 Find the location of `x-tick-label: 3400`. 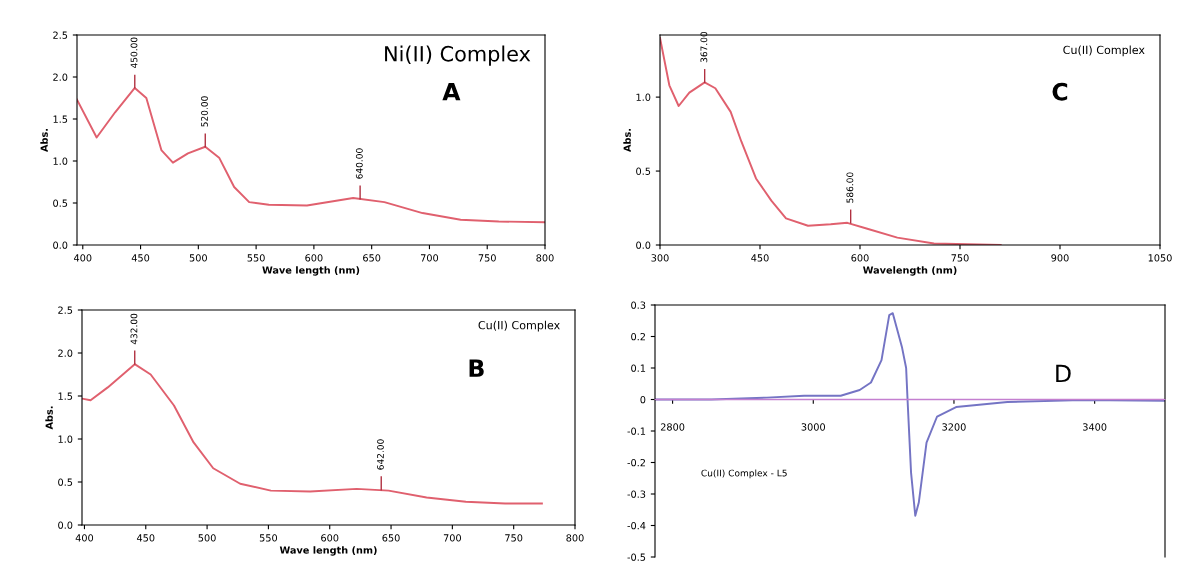

x-tick-label: 3400 is located at coordinates (1095, 427).